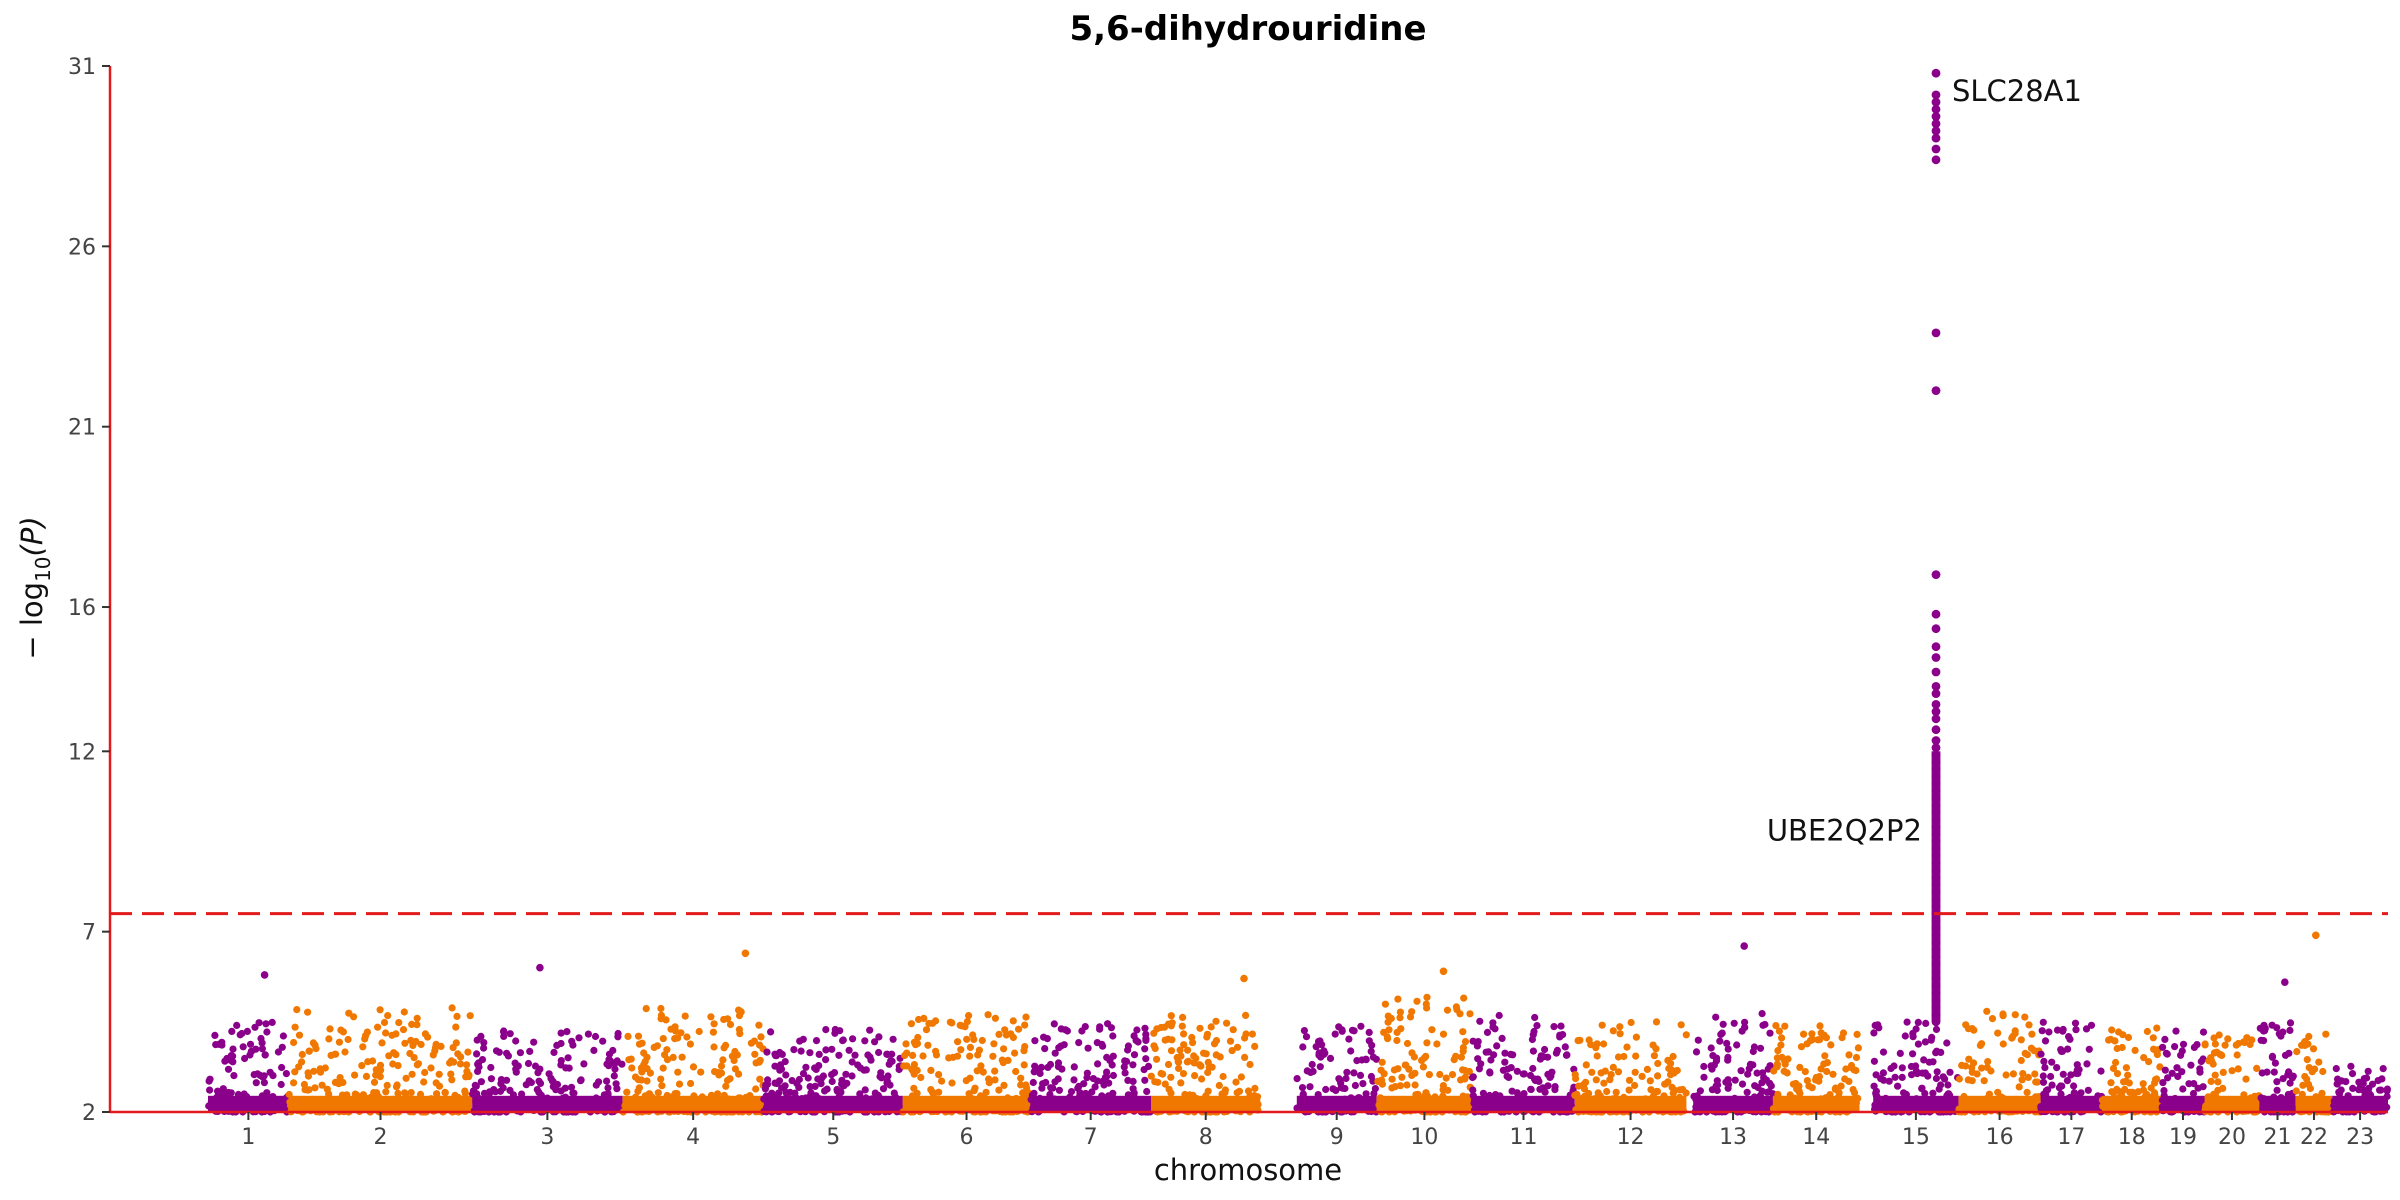  Describe the element at coordinates (966, 1063) in the screenshot. I see `chromosome-6-points` at that location.